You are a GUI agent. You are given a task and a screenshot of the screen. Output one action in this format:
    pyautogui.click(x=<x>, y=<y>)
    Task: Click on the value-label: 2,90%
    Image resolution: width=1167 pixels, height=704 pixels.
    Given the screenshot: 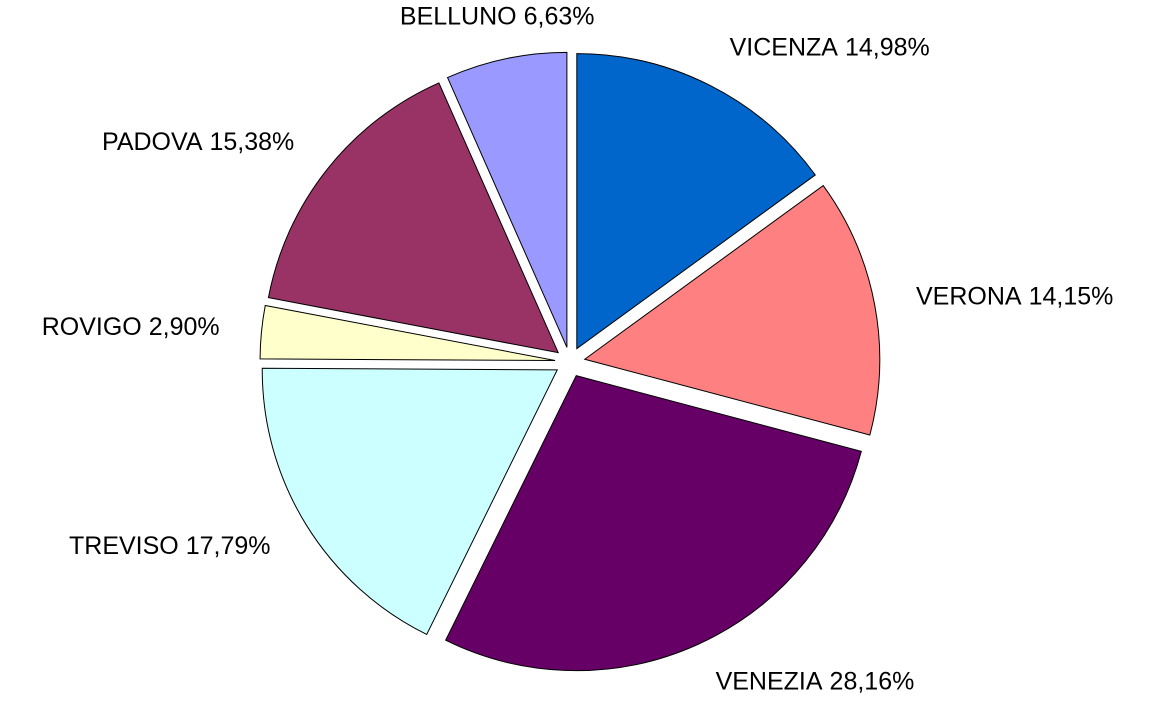 What is the action you would take?
    pyautogui.click(x=184, y=327)
    